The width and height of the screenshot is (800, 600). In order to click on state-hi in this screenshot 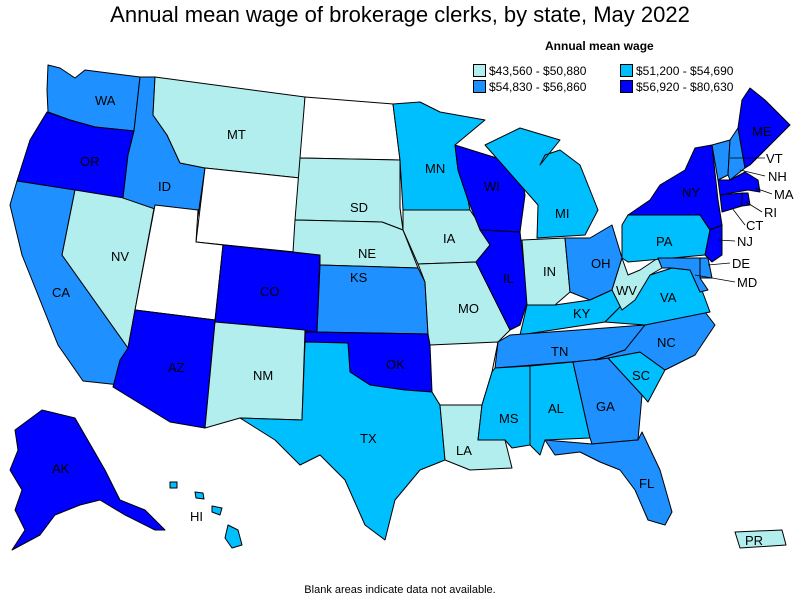, I will do `click(233, 536)`.